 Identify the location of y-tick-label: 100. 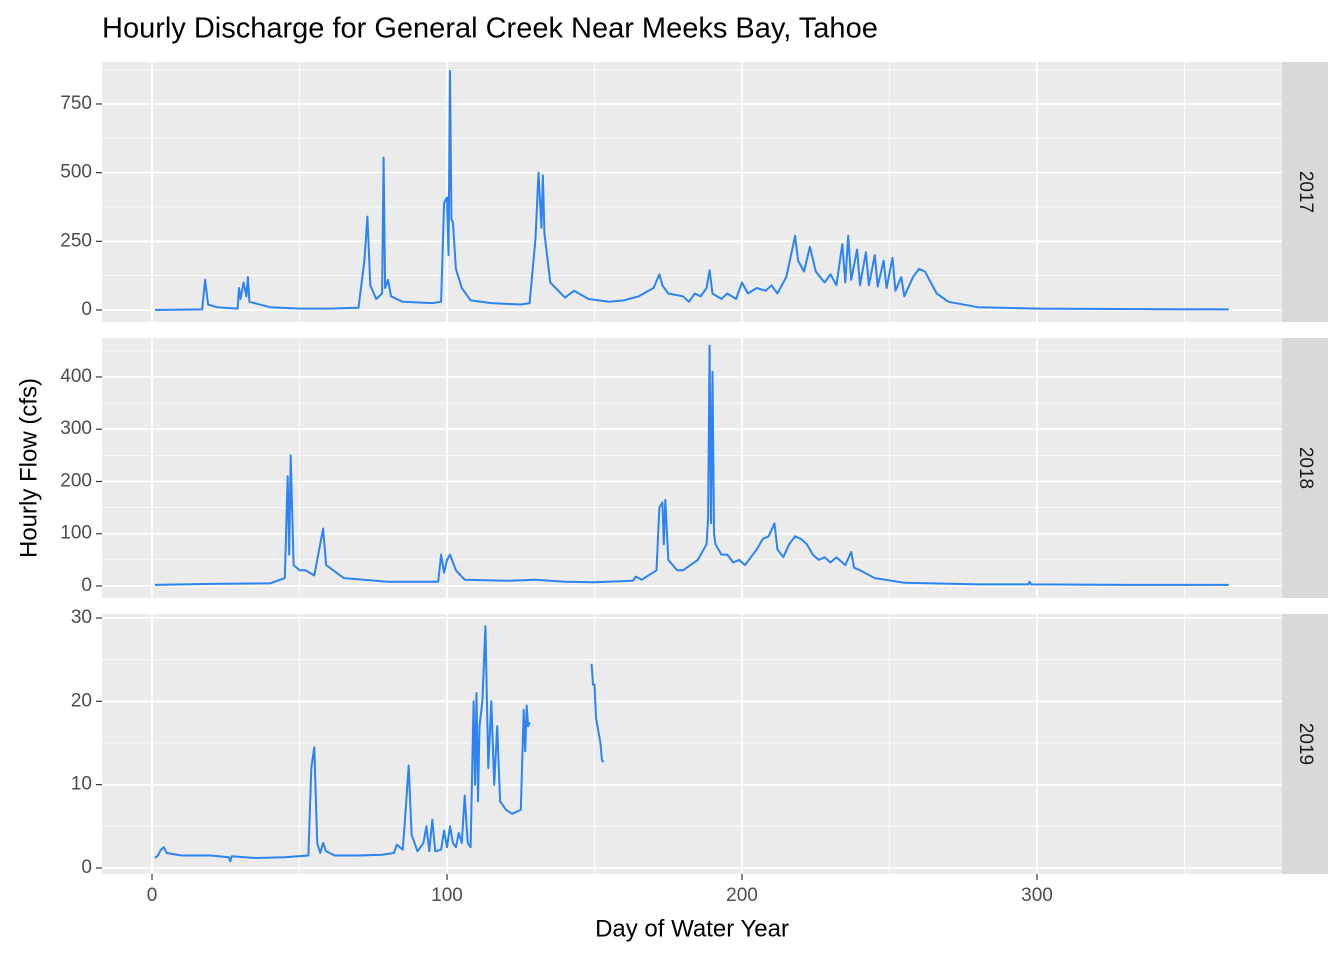
(76, 533).